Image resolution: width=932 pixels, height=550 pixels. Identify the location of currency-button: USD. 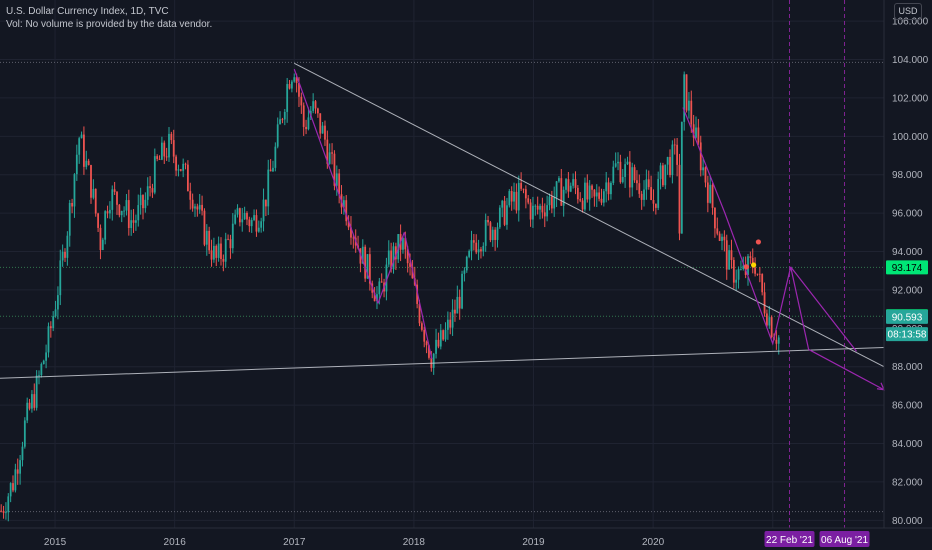
(908, 11).